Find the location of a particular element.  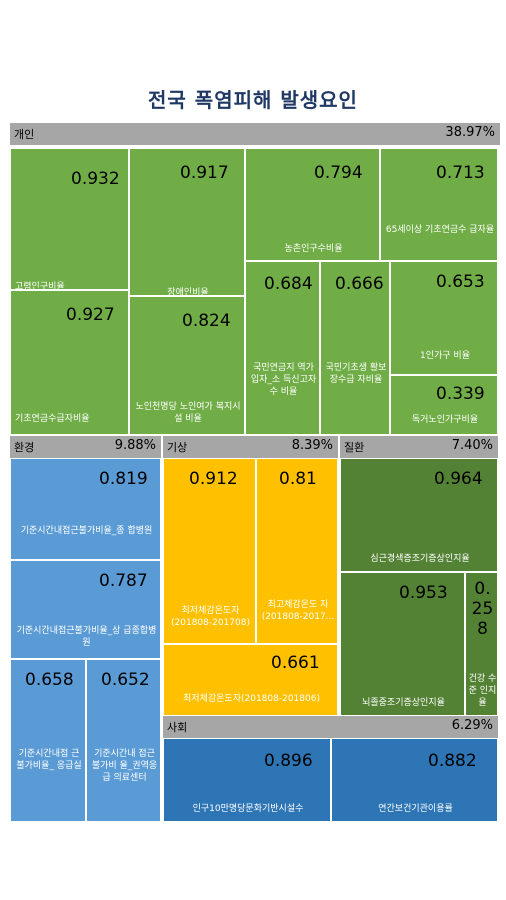

cell-value: 0.​258 is located at coordinates (482, 609).